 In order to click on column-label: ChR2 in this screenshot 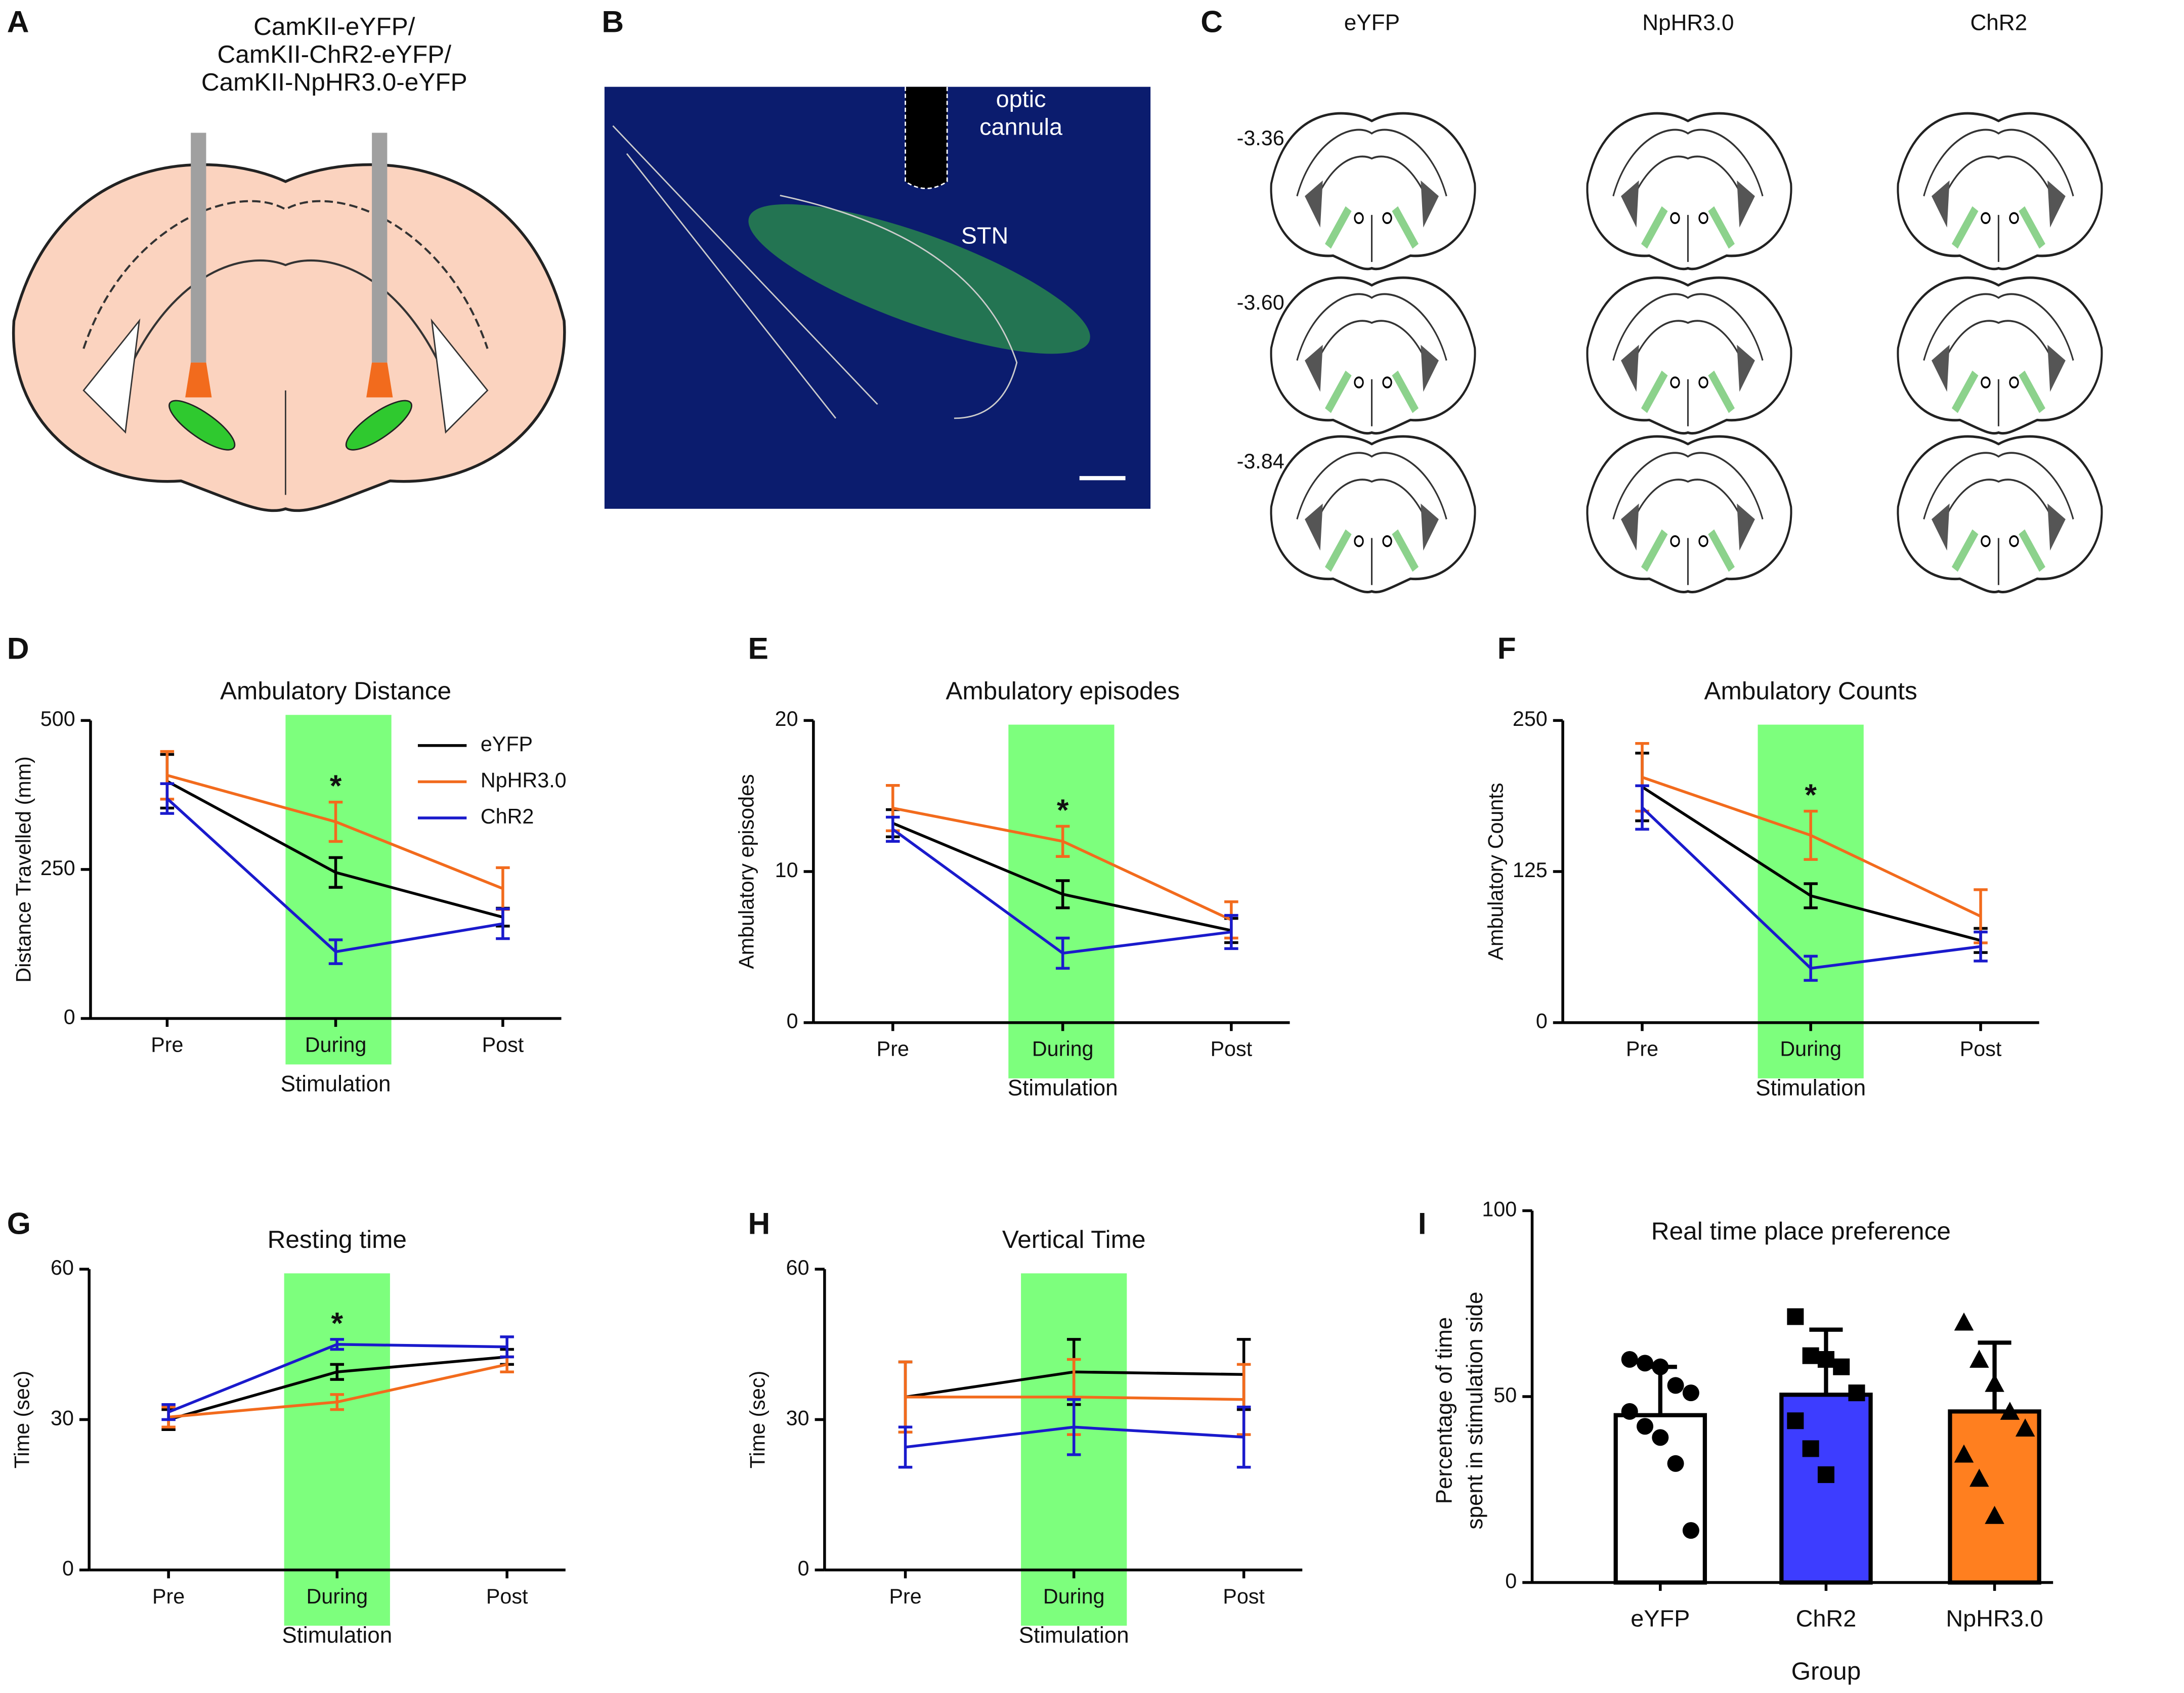, I will do `click(2000, 22)`.